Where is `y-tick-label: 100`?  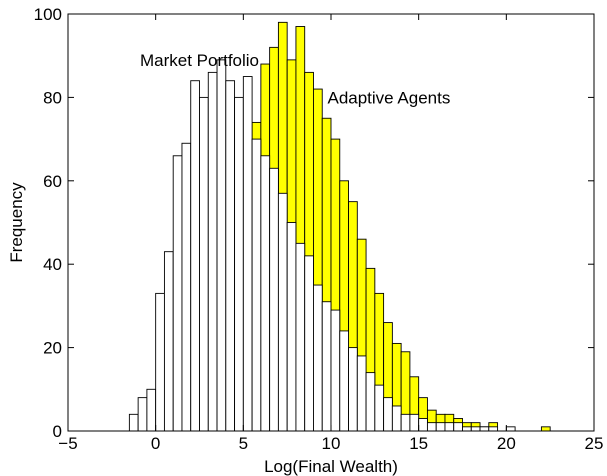 y-tick-label: 100 is located at coordinates (48, 14).